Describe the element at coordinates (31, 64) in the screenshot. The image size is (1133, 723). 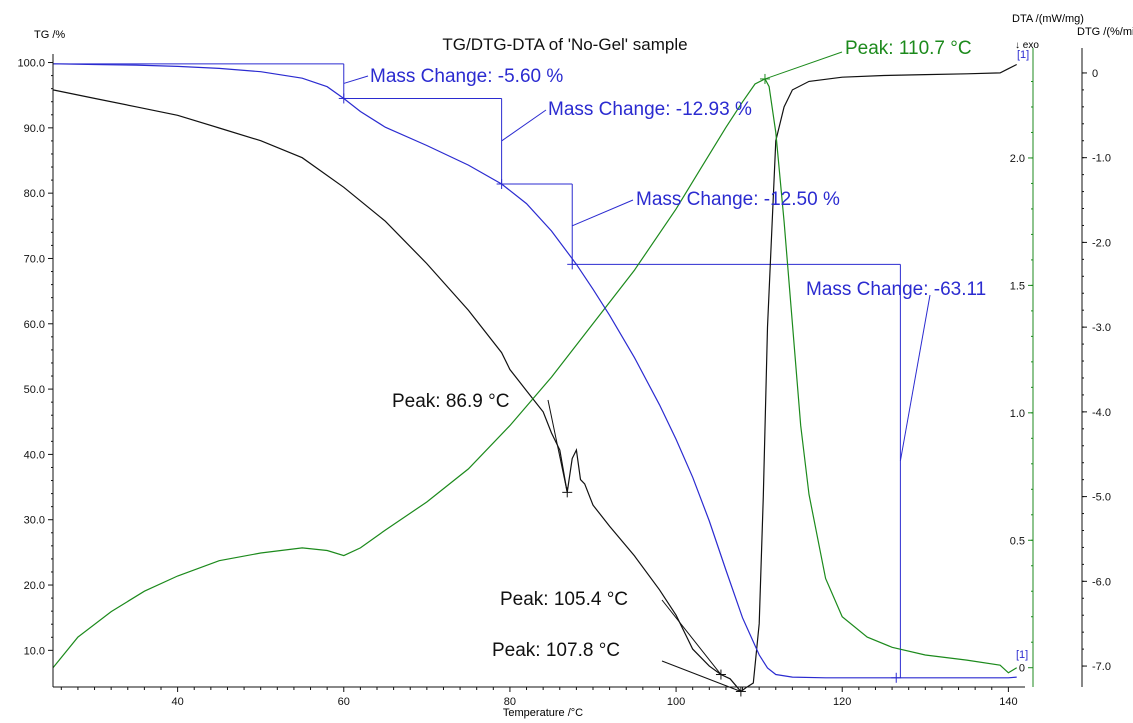
I see `left-tick-label: 100.0` at that location.